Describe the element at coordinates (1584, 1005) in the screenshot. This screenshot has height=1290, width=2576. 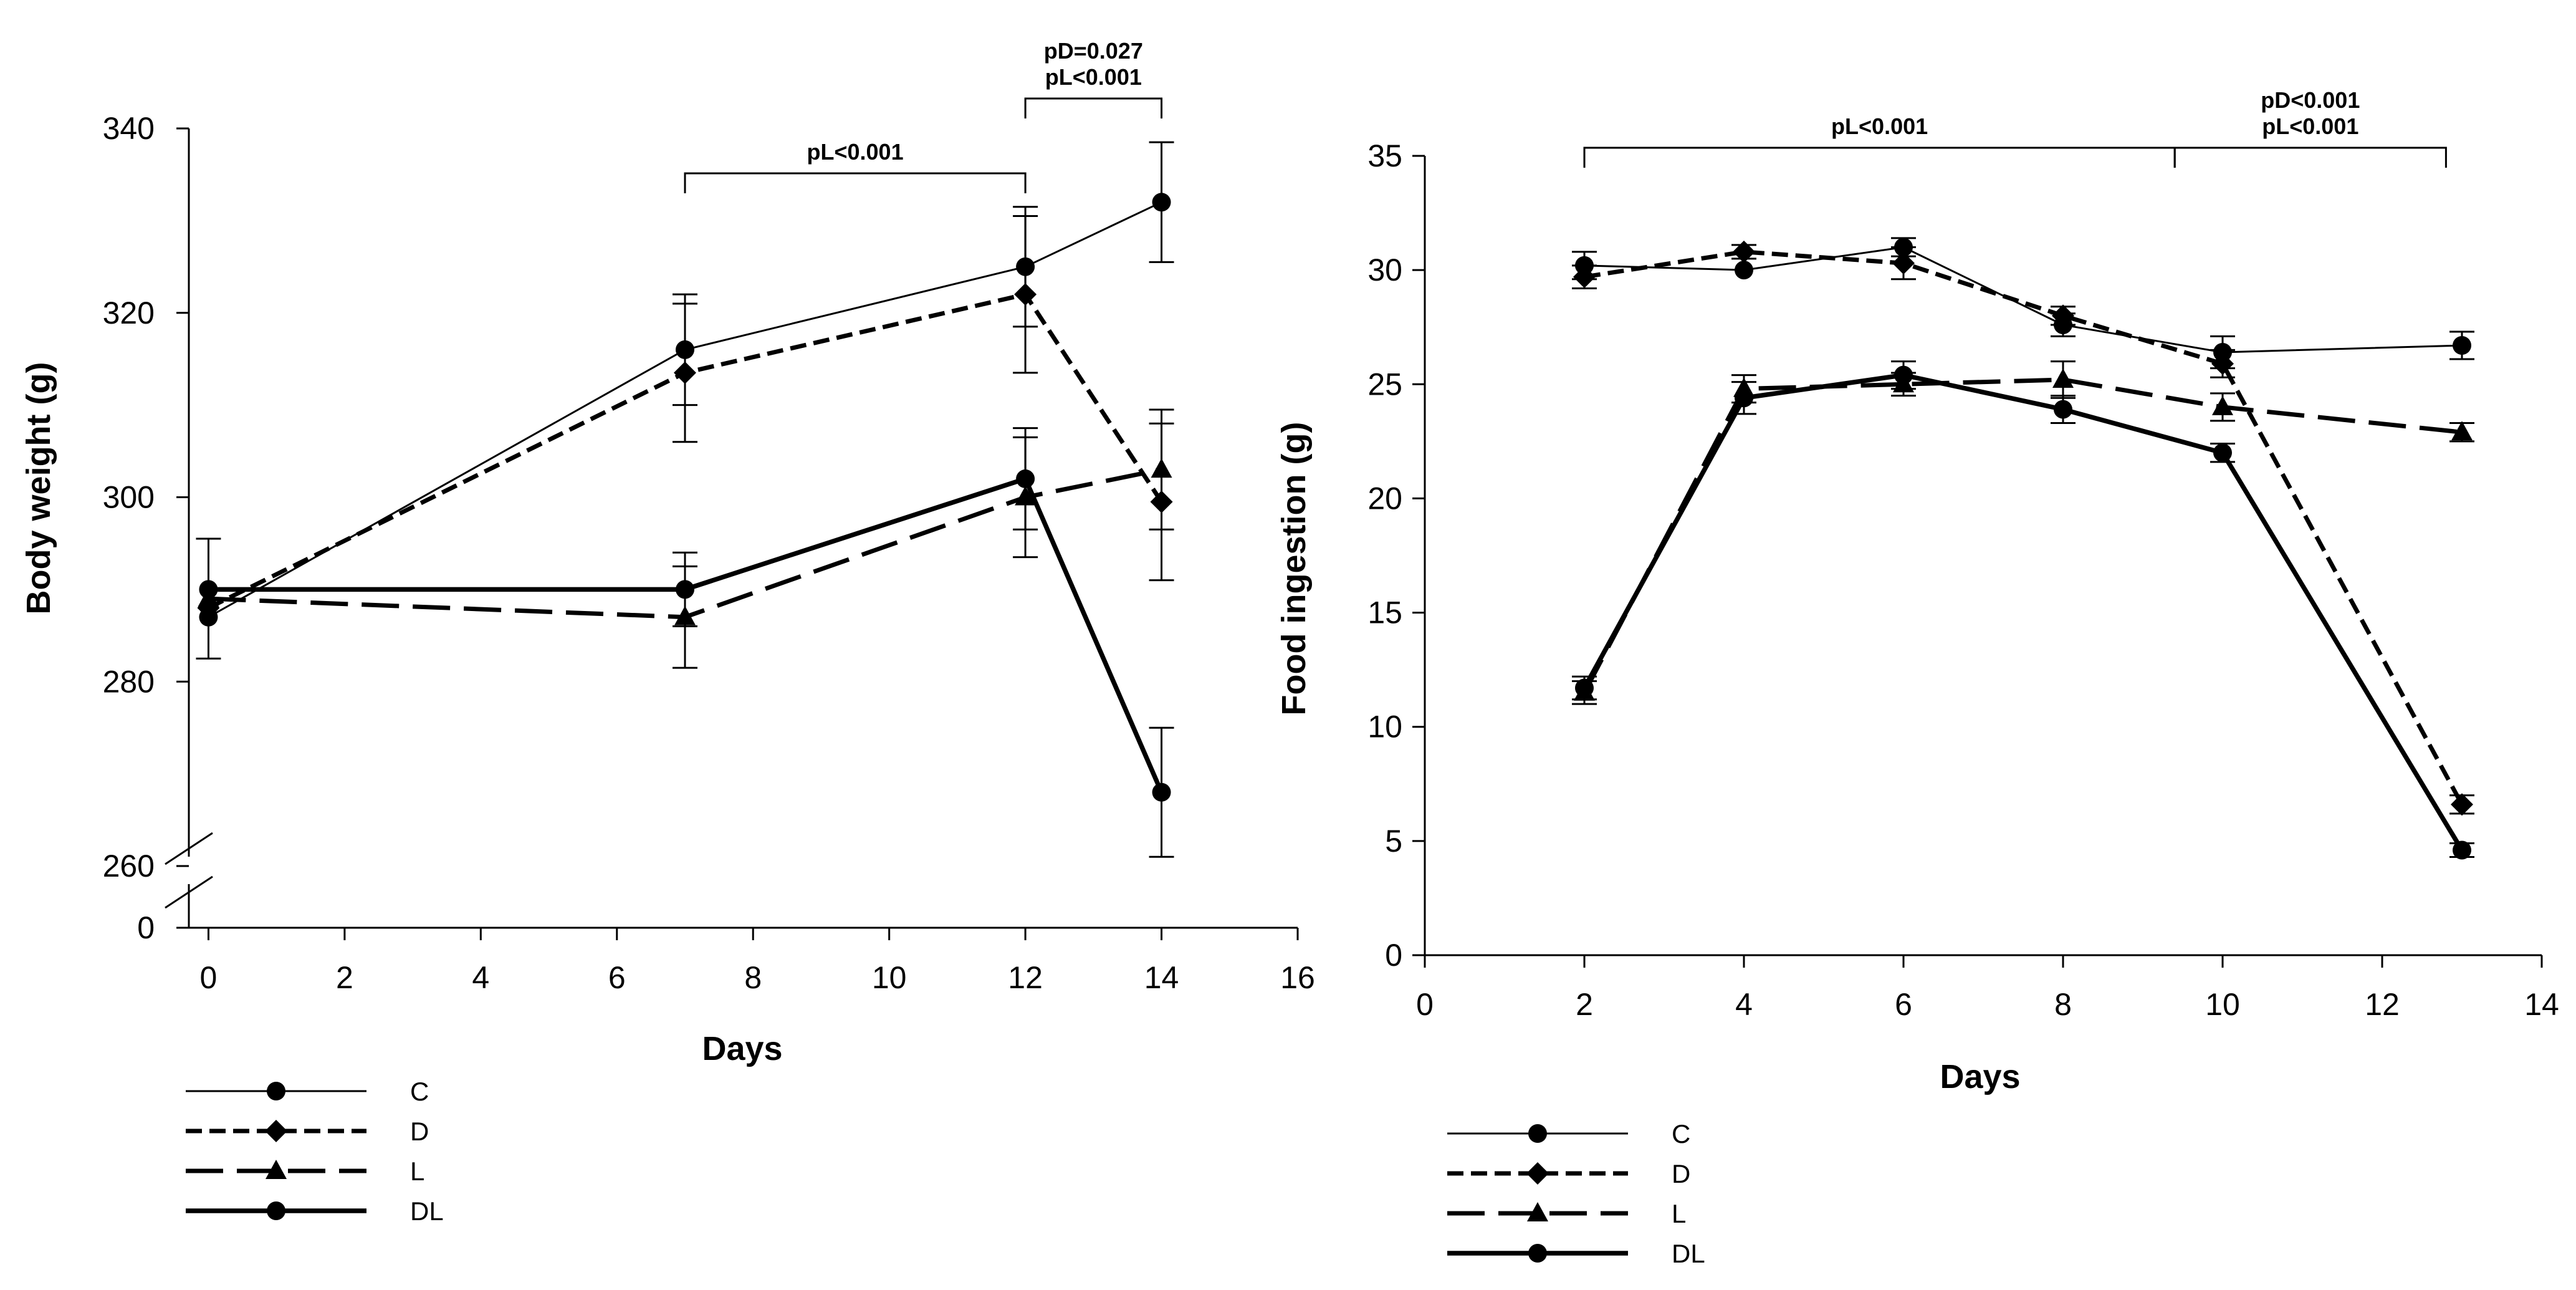
I see `x-tick-label: 2` at that location.